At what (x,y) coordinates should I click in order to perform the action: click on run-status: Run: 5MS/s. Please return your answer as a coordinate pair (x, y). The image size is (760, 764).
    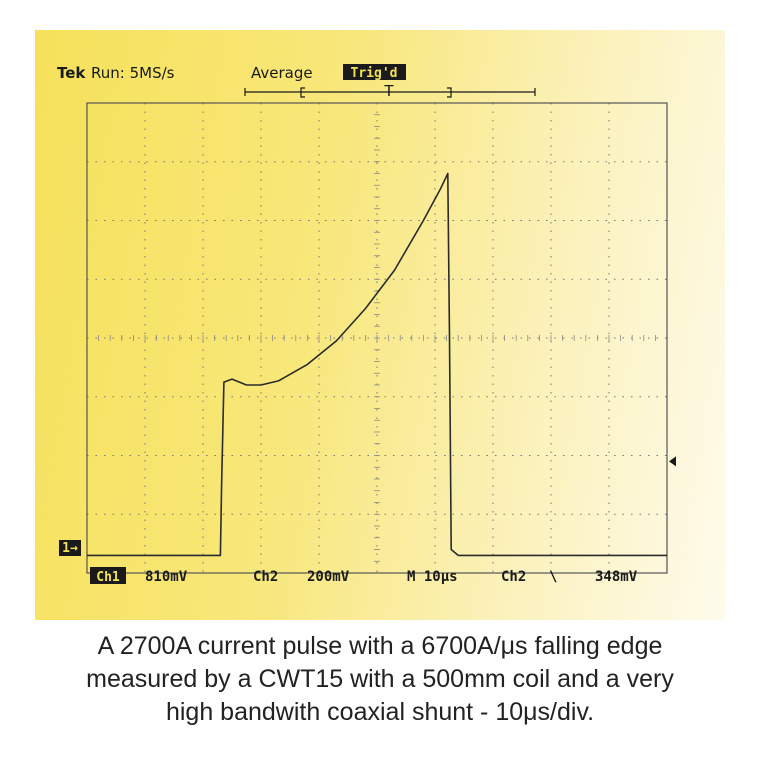
    Looking at the image, I should click on (133, 73).